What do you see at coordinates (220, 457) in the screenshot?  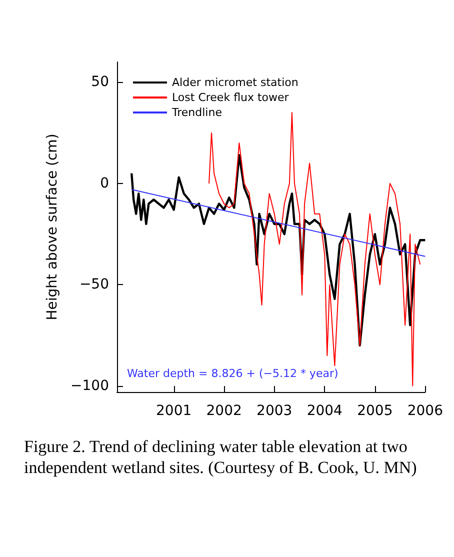 I see `caption: Figure 2. Trend of declining water table elevation at two independent wetland sites. (Courtesy of B. Cook, U. MN)` at bounding box center [220, 457].